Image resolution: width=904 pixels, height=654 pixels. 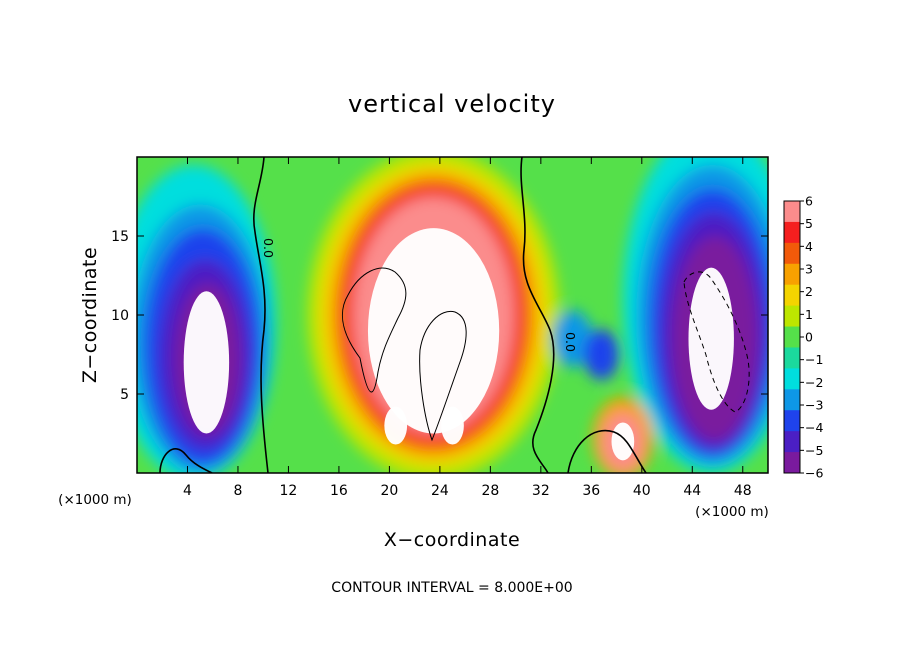 I want to click on x-tick-label: 16, so click(x=339, y=491).